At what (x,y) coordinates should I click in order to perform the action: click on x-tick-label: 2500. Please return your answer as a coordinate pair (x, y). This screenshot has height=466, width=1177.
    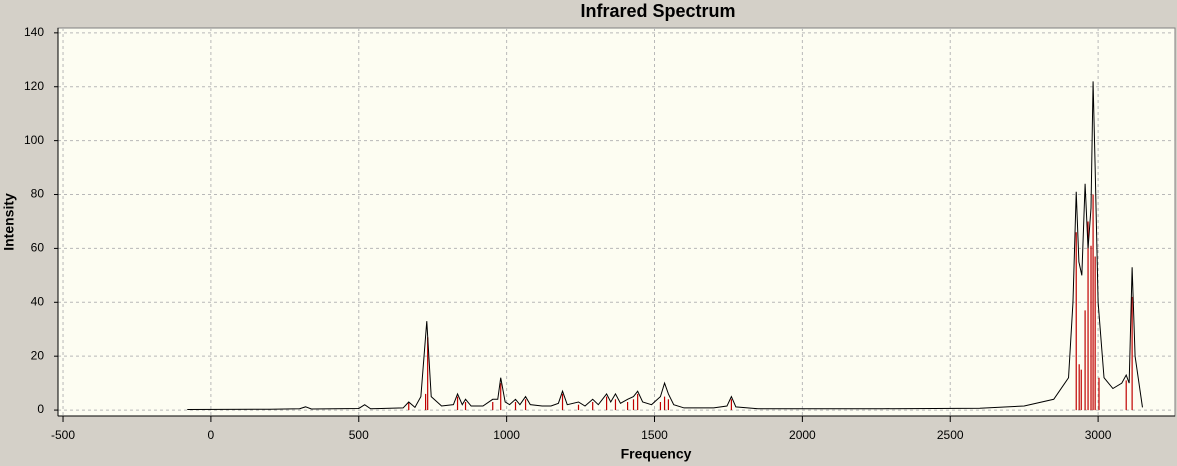
    Looking at the image, I should click on (950, 435).